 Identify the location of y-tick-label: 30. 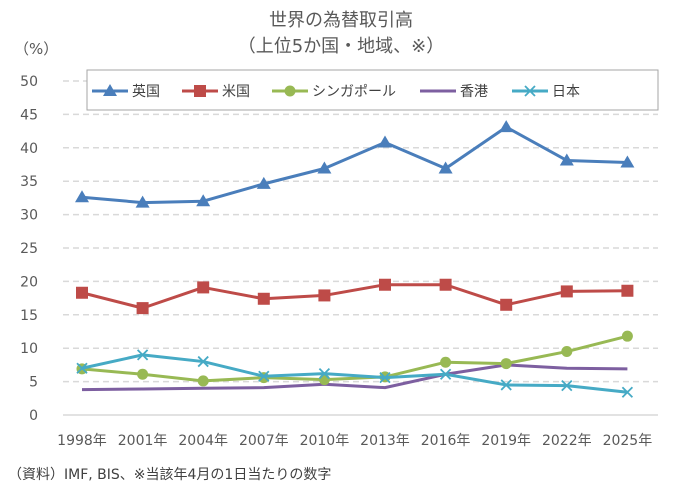
(29, 216).